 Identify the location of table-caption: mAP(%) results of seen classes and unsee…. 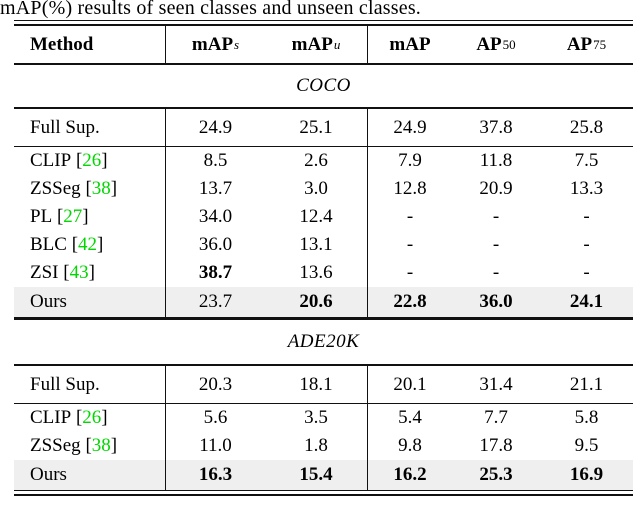
(211, 9).